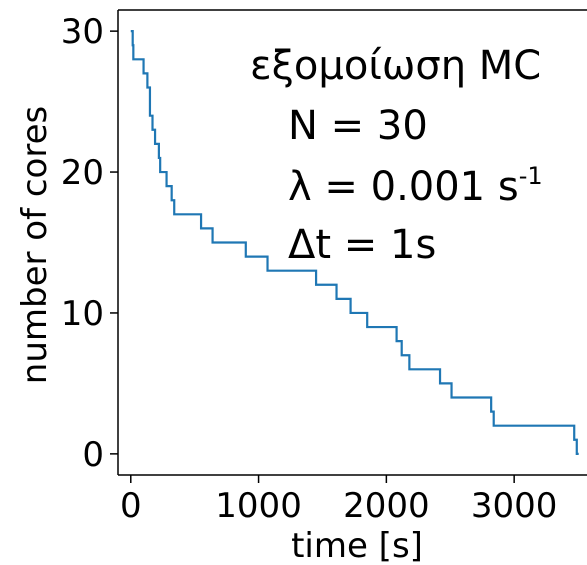 The width and height of the screenshot is (587, 565). What do you see at coordinates (82, 314) in the screenshot?
I see `y-tick-label: 10` at bounding box center [82, 314].